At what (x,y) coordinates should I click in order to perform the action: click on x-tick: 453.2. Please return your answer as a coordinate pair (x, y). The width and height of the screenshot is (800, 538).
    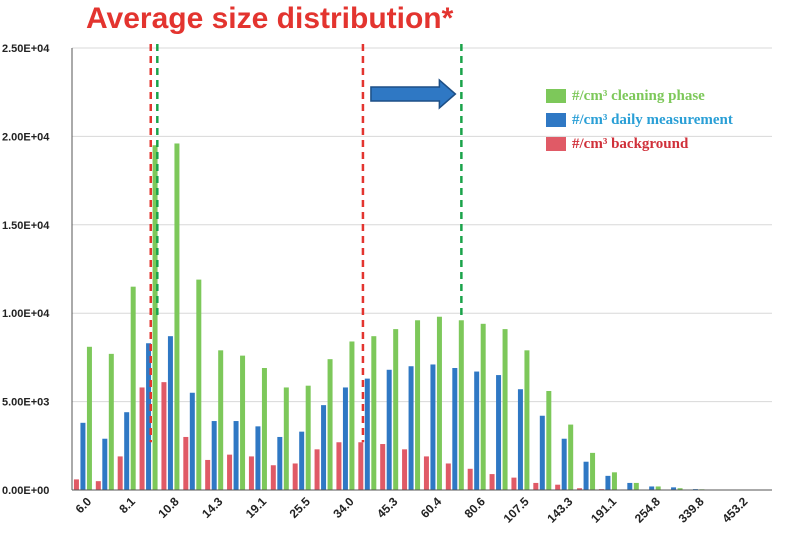
    Looking at the image, I should click on (734, 509).